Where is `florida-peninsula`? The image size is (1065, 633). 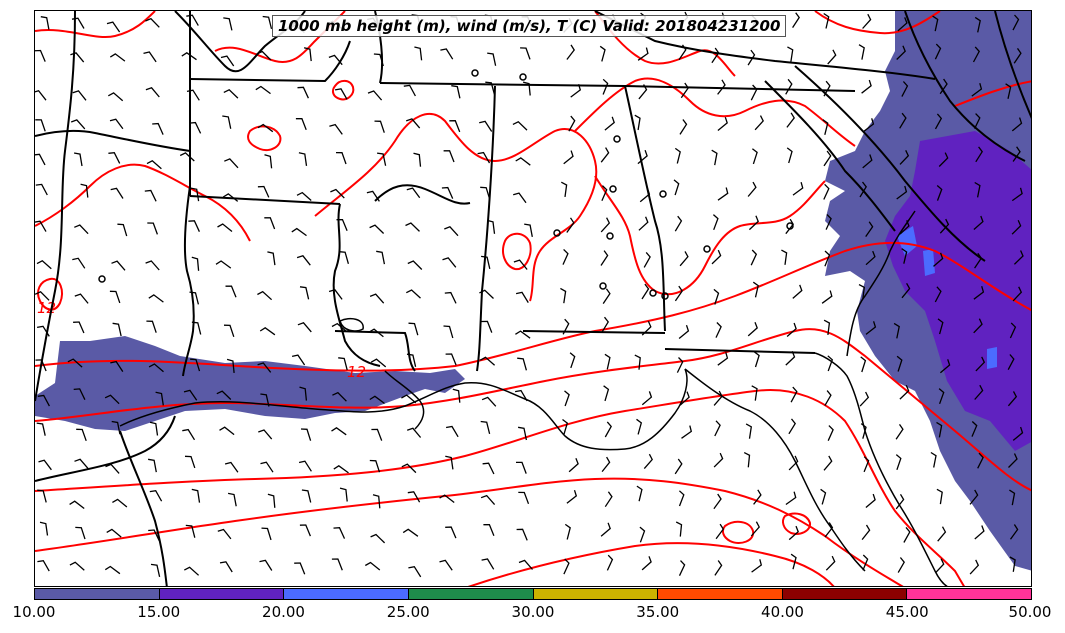 florida-peninsula is located at coordinates (881, 469).